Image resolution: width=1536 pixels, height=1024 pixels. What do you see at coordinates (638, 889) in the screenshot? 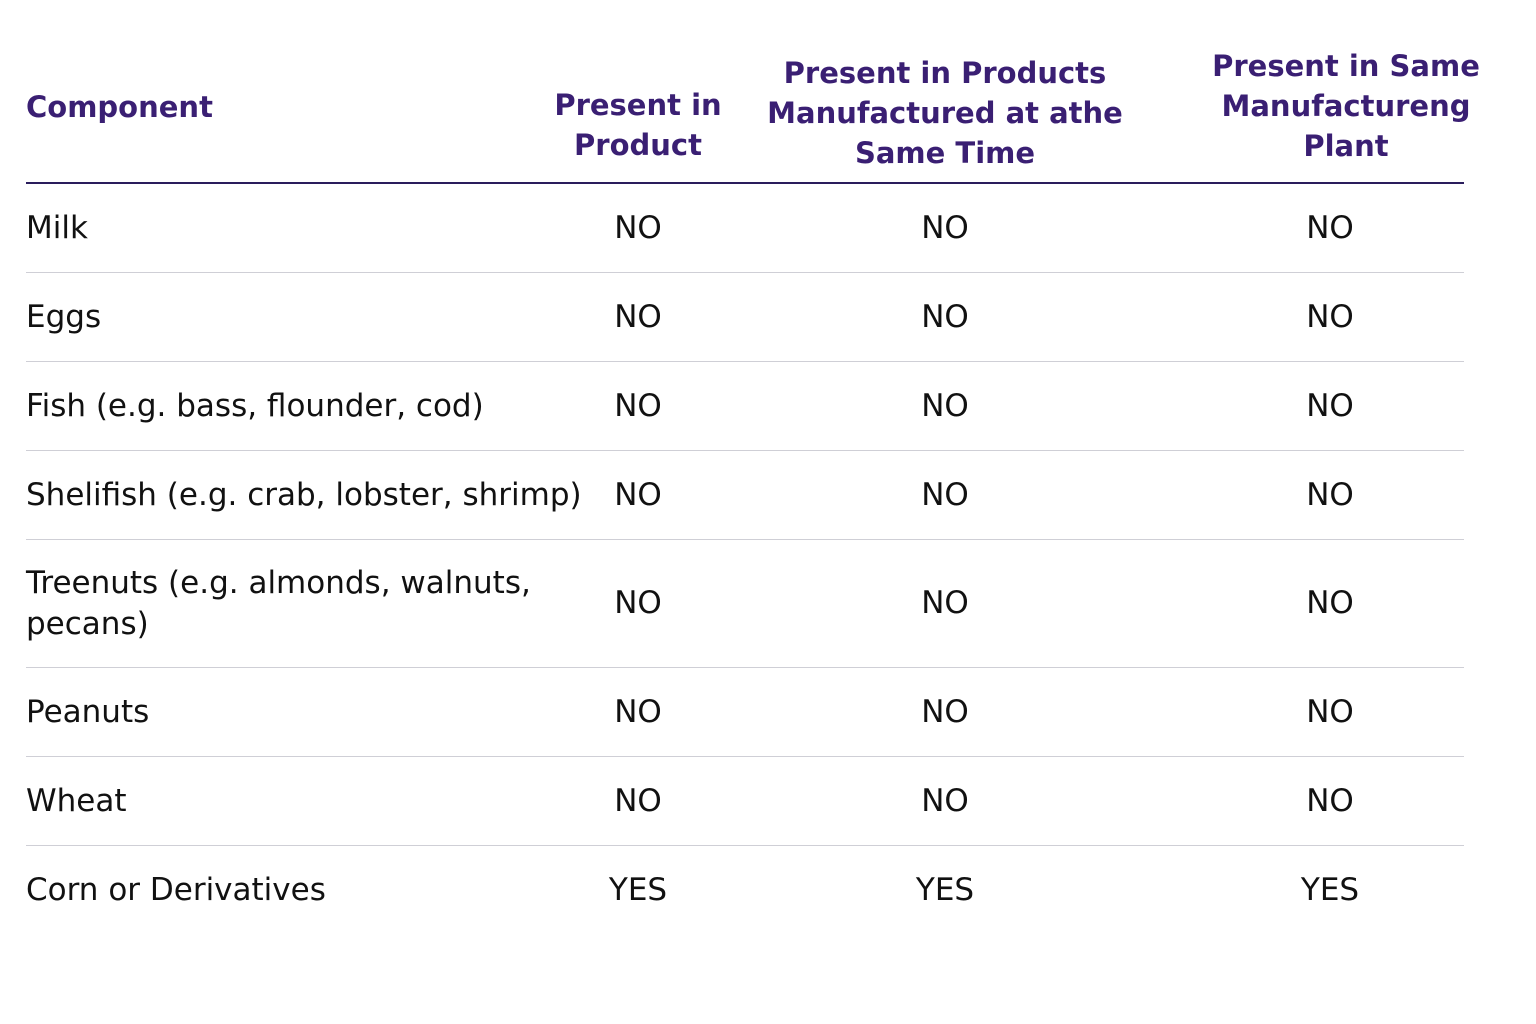
I see `cell-present-in-product: YES` at bounding box center [638, 889].